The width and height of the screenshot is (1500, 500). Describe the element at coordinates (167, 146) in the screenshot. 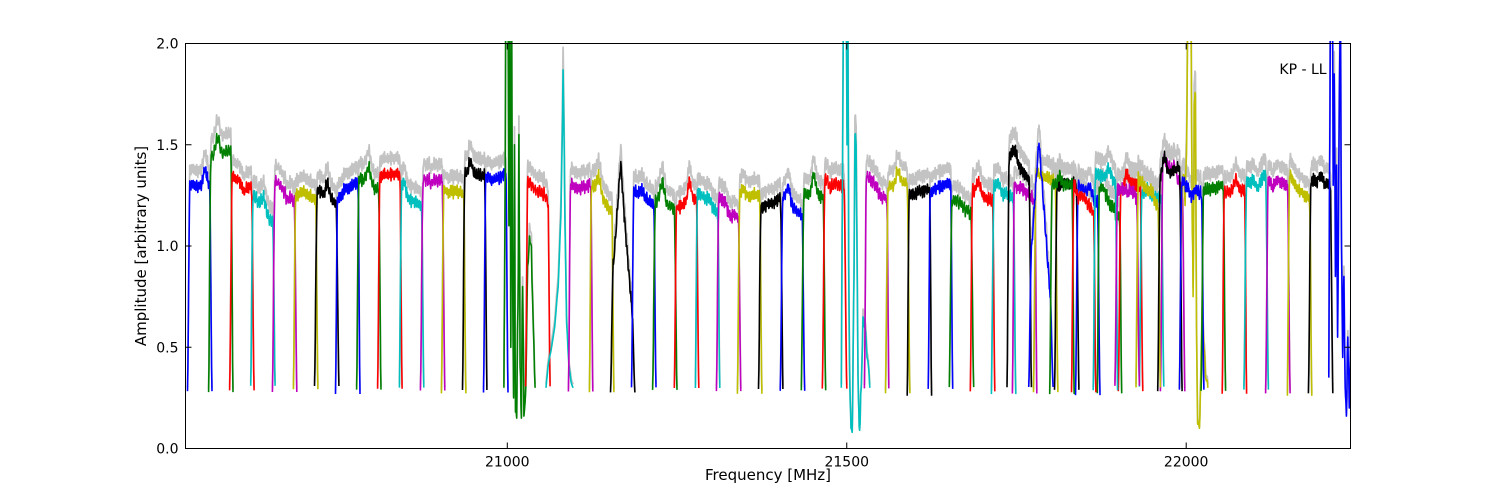

I see `y-tick-label: 1.5` at that location.